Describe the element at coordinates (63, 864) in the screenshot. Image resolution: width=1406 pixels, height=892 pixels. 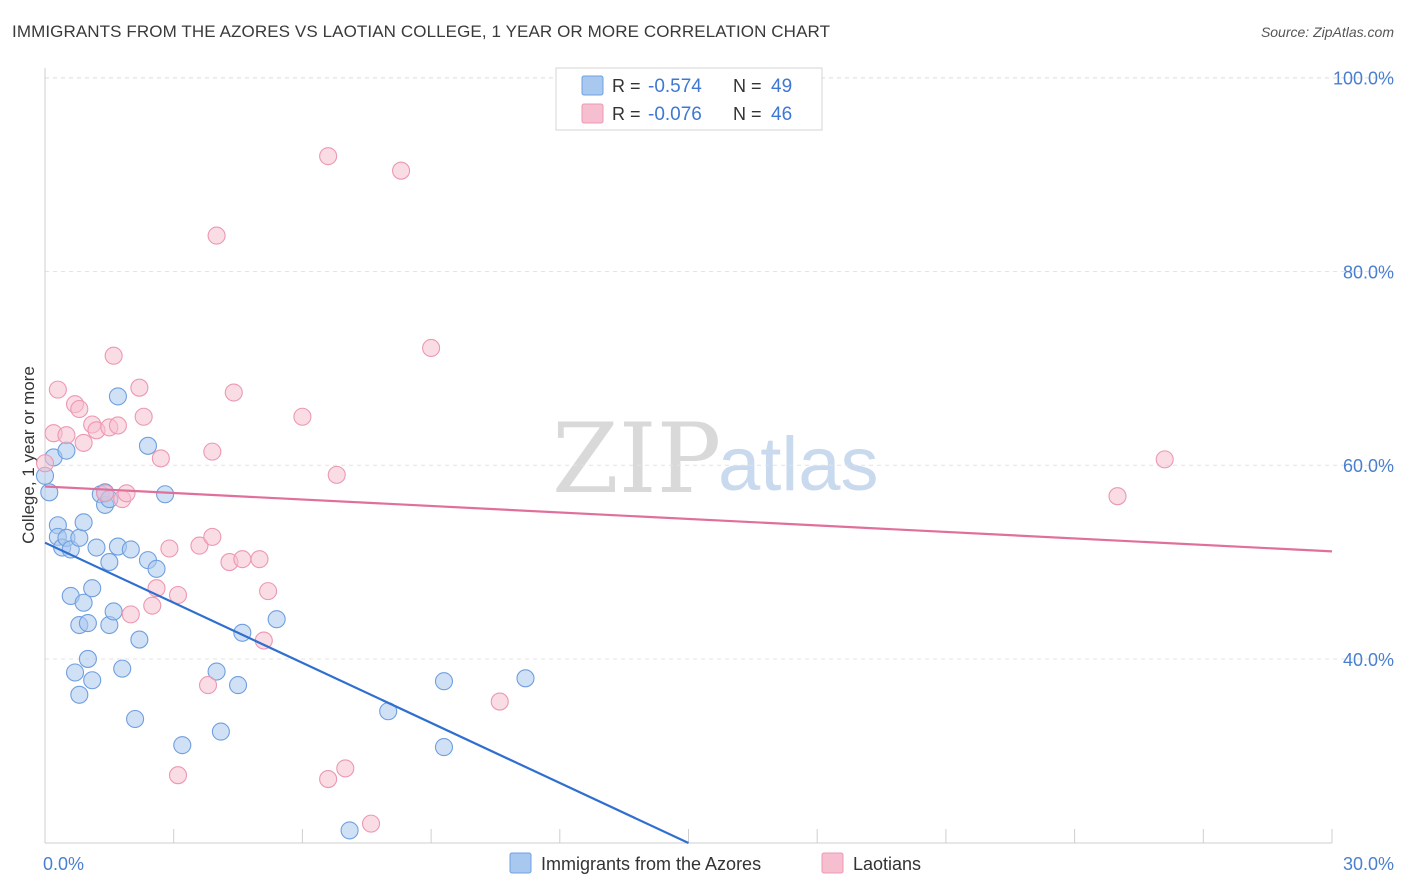
I see `x-tick-label-min: 0.0%` at that location.